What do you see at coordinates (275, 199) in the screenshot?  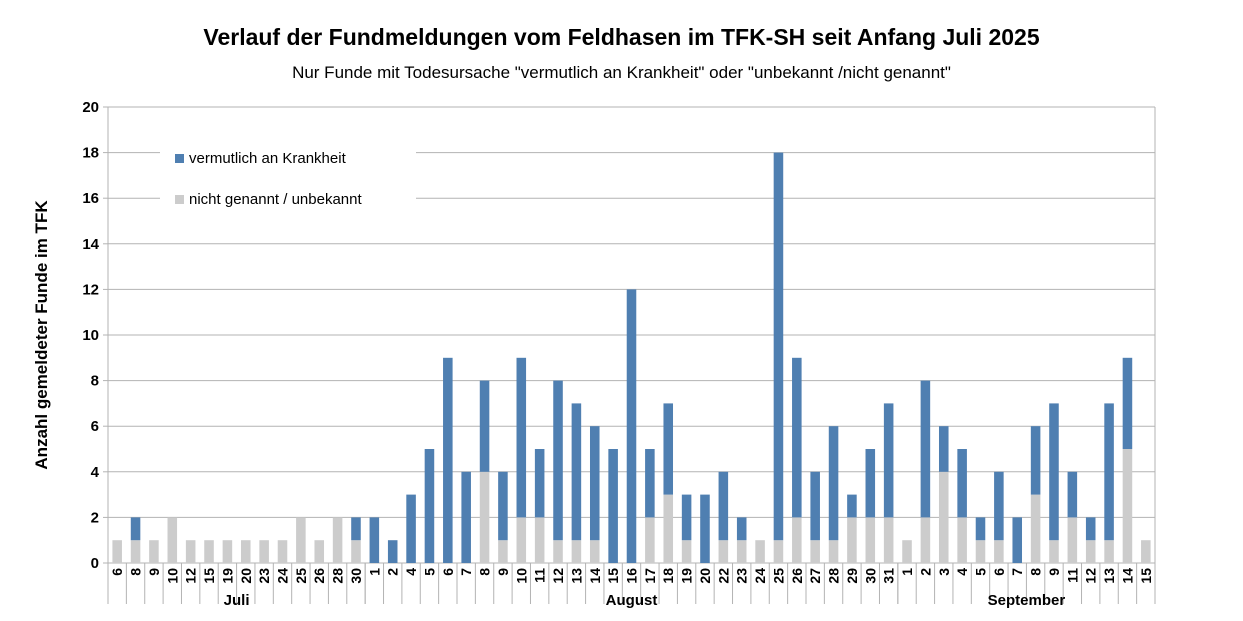 I see `legend-label: nicht genannt / unbekannt` at bounding box center [275, 199].